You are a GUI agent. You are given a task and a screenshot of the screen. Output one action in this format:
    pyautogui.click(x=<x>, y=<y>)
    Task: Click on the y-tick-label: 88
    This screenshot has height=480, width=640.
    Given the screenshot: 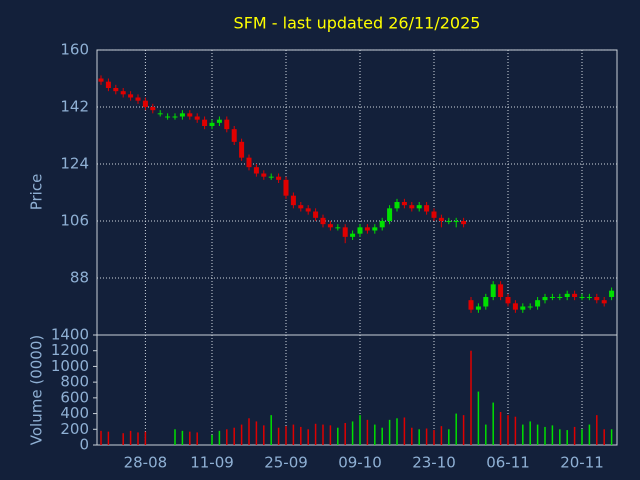 What is the action you would take?
    pyautogui.click(x=79, y=278)
    